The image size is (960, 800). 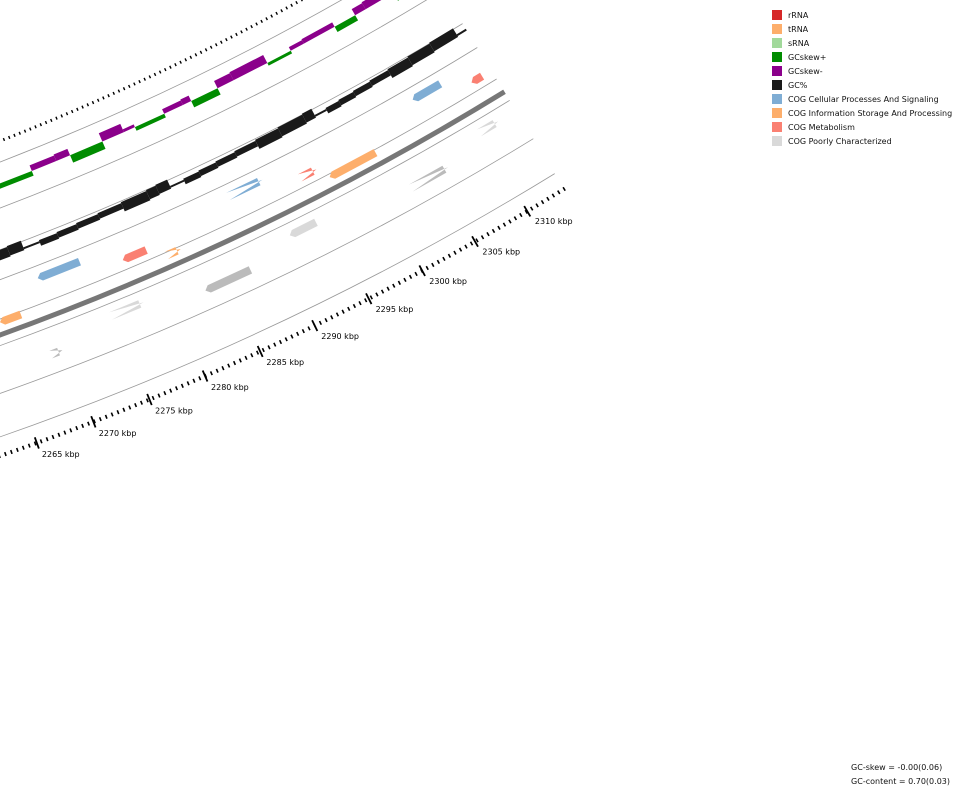 What do you see at coordinates (798, 15) in the screenshot?
I see `legend-label: rRNA` at bounding box center [798, 15].